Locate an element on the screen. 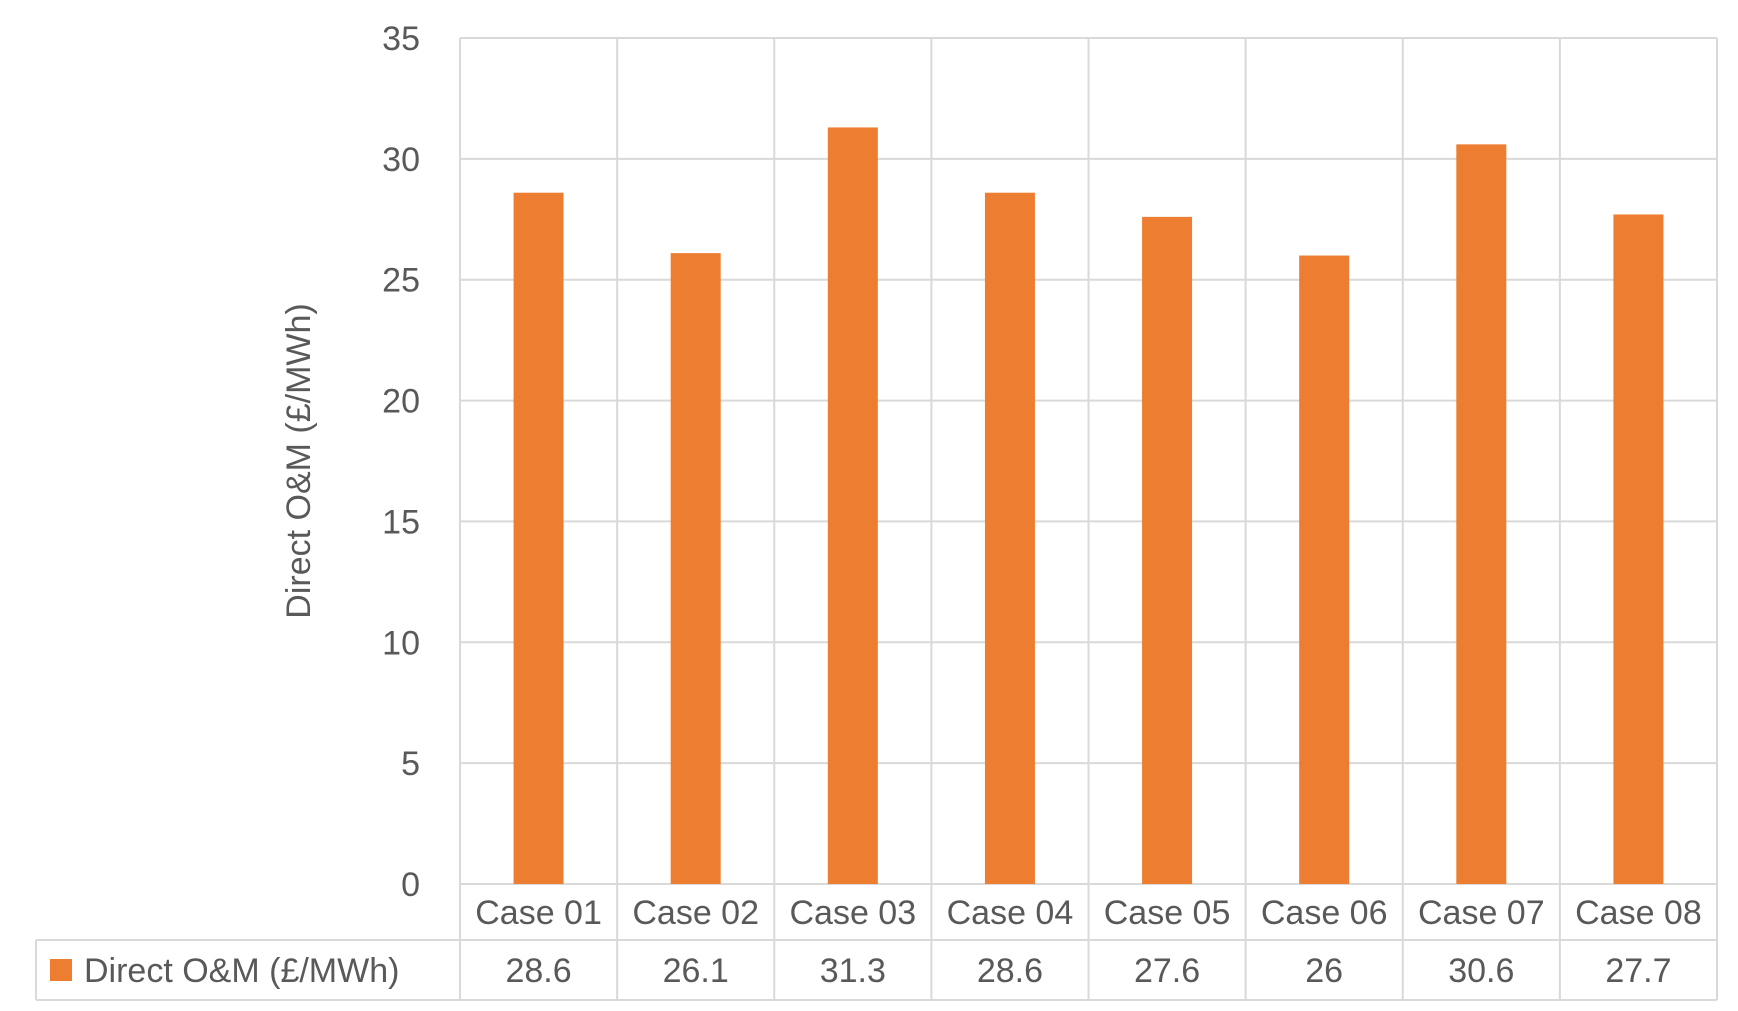 The image size is (1738, 1011). y-tick-label: 0 is located at coordinates (410, 885).